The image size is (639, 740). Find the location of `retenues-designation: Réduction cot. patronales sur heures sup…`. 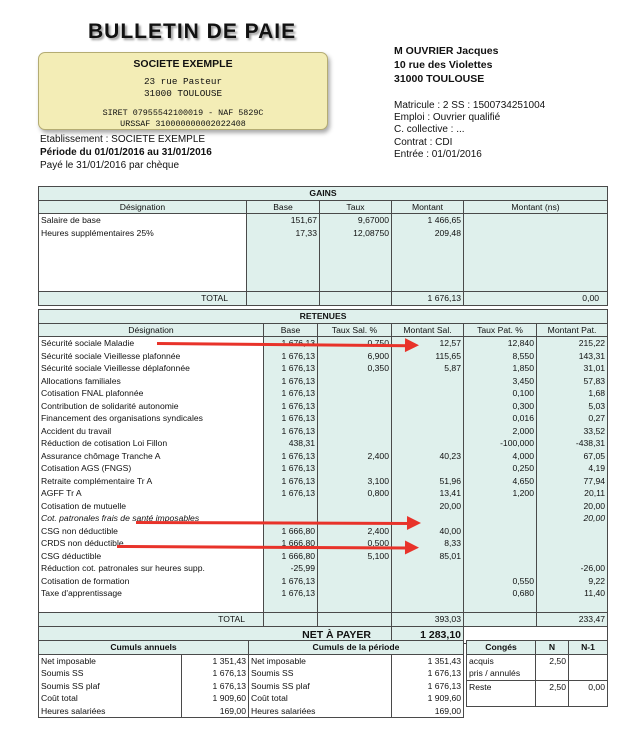

retenues-designation: Réduction cot. patronales sur heures sup… is located at coordinates (151, 568).